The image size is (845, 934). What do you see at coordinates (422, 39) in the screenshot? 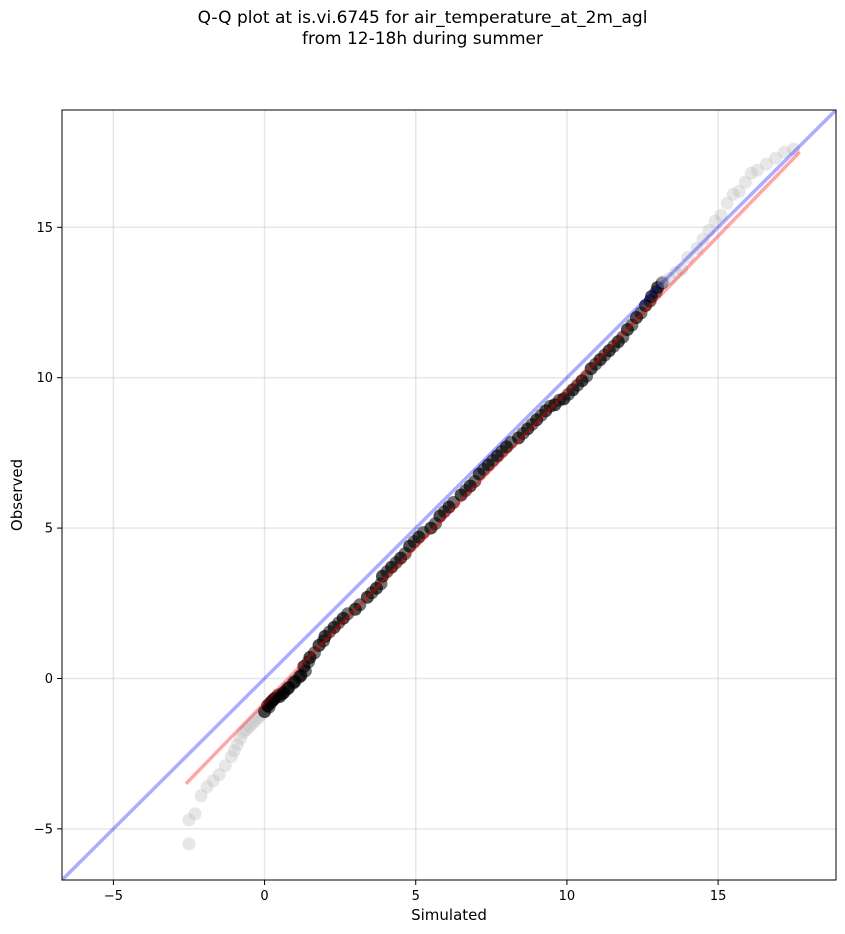
I see `chart-title-line-2: from 12-18h during summer` at bounding box center [422, 39].